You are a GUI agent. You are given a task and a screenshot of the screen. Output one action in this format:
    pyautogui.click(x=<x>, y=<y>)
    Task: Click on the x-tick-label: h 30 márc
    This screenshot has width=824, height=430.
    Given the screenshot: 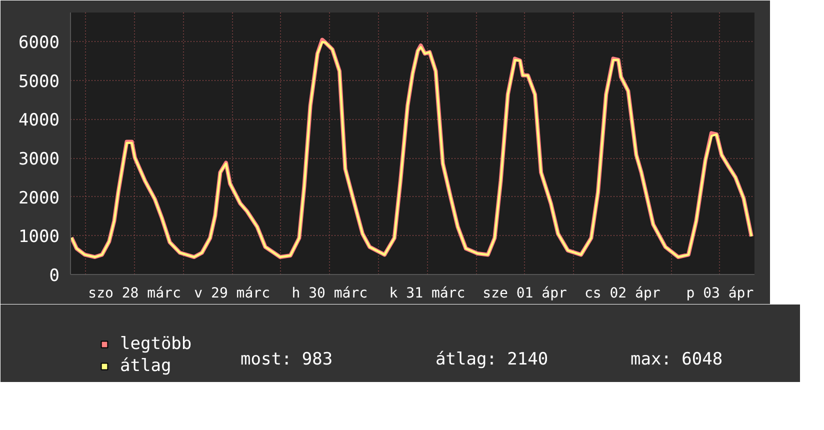 What is the action you would take?
    pyautogui.click(x=330, y=294)
    